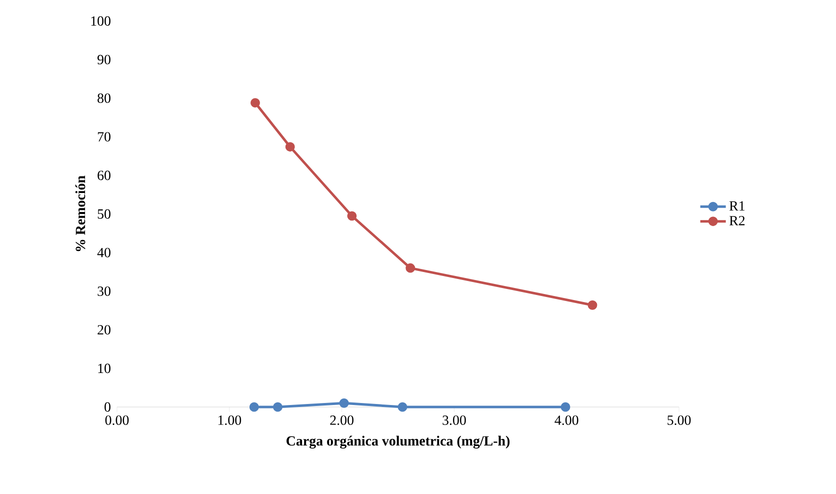 This screenshot has height=494, width=836. What do you see at coordinates (342, 420) in the screenshot?
I see `x-tick-label: 2.00` at bounding box center [342, 420].